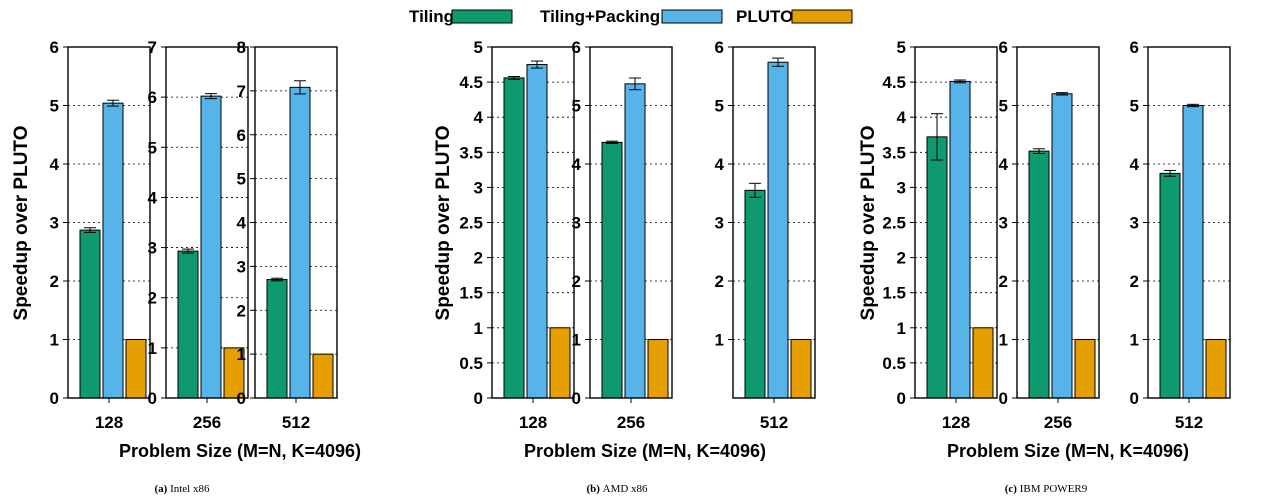 This screenshot has height=500, width=1279. Describe the element at coordinates (625, 489) in the screenshot. I see `caption-name: AMD x86` at that location.